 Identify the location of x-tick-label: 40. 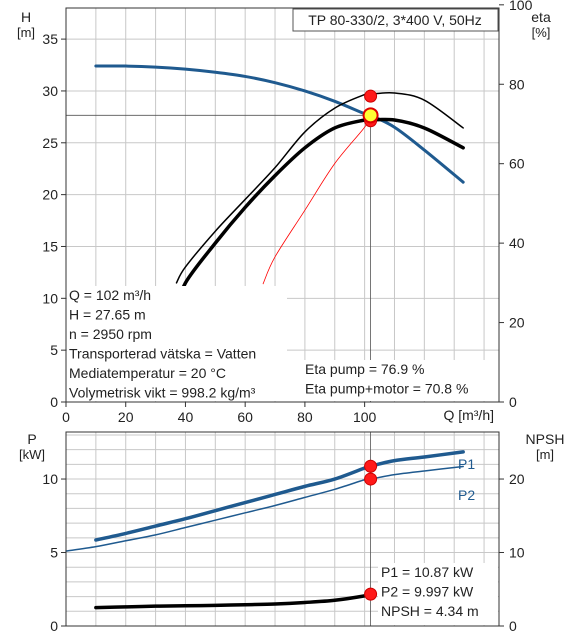
(186, 417).